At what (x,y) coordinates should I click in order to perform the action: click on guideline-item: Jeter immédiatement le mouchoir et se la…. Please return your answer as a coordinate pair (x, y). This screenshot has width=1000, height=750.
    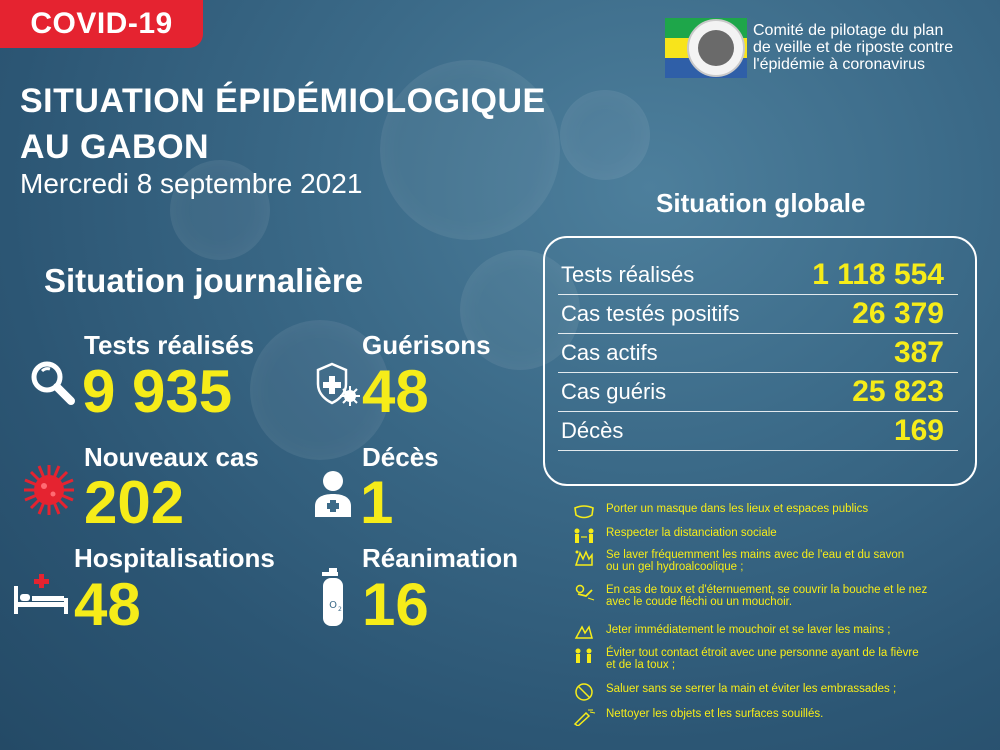
    Looking at the image, I should click on (782, 633).